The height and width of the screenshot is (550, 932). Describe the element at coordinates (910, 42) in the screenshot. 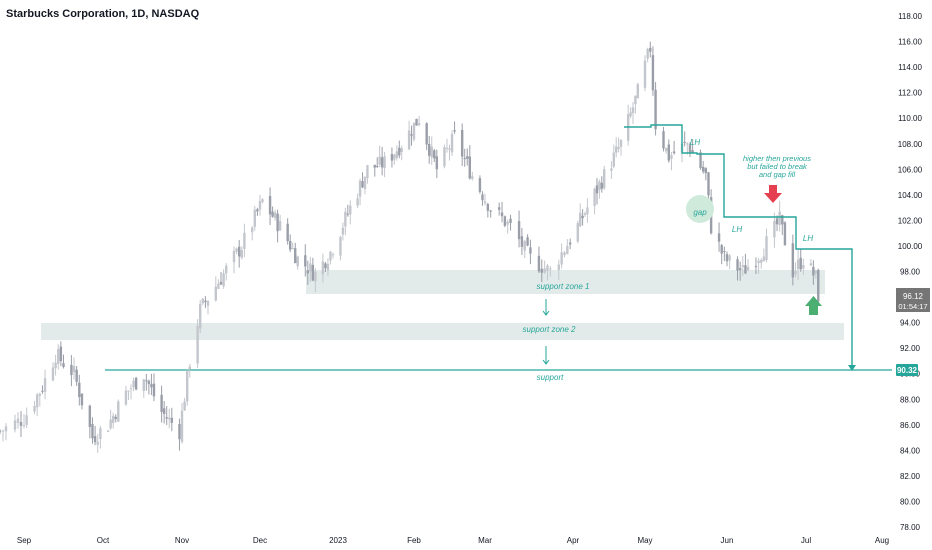

I see `y-tick-label: 116.00` at that location.